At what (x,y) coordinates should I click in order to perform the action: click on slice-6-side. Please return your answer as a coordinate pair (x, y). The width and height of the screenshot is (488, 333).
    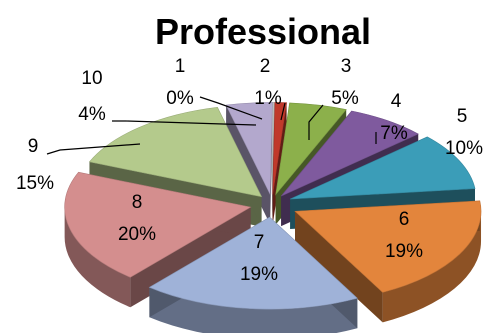
    Looking at the image, I should click on (432, 267).